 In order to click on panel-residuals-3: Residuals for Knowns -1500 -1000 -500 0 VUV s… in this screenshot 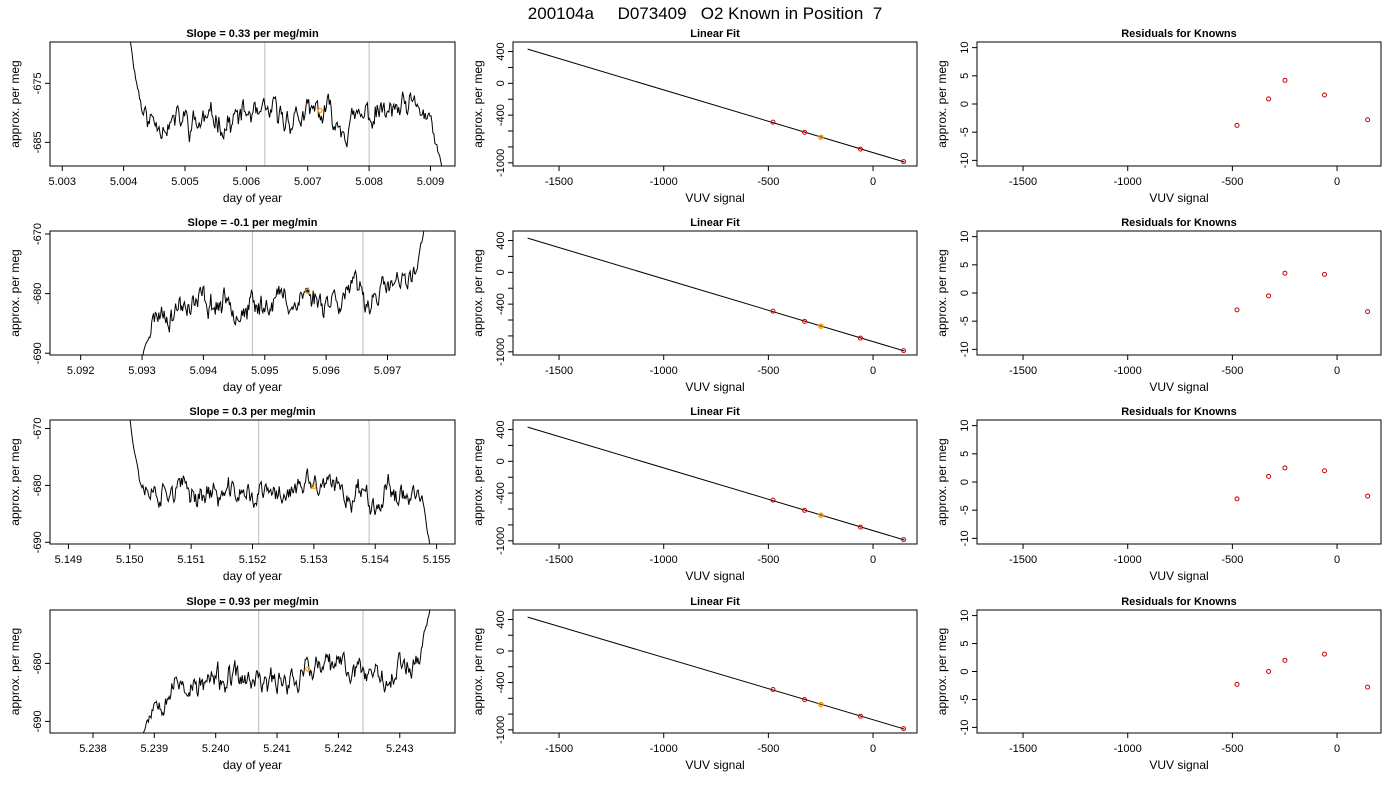, I will do `click(1158, 494)`.